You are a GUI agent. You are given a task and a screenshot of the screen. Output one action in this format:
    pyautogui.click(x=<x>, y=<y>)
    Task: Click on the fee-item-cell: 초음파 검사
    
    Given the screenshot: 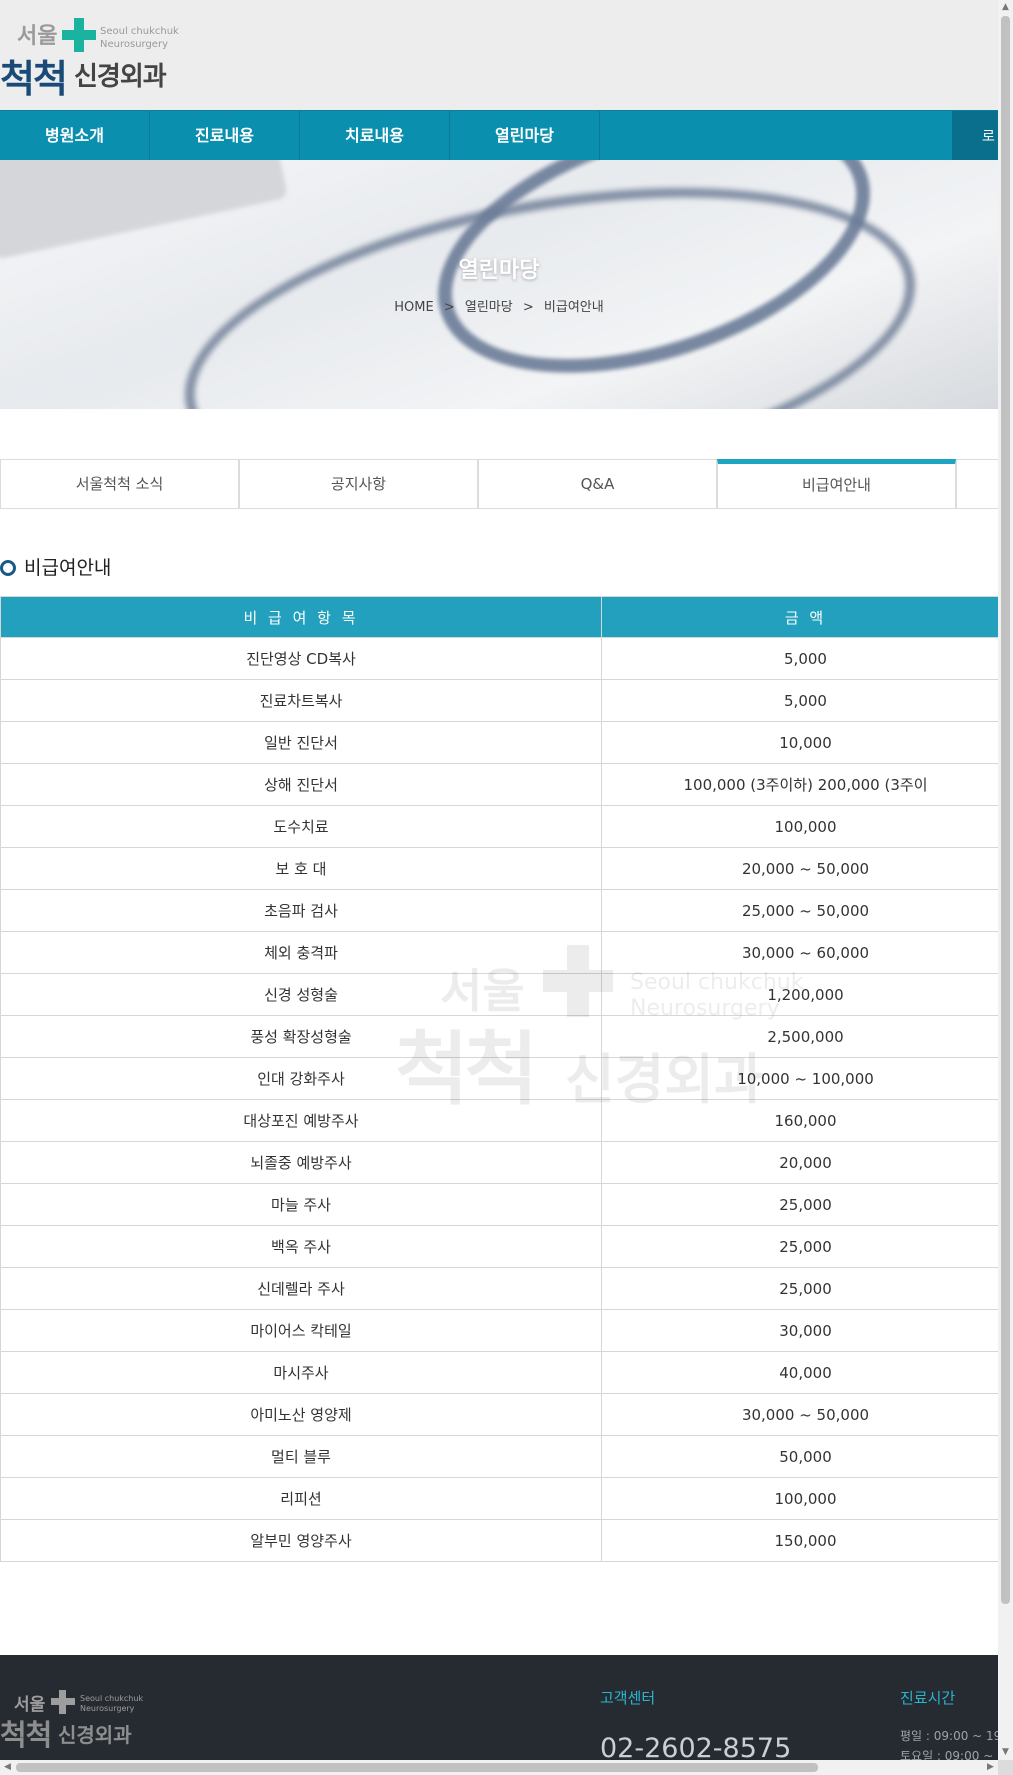 What is the action you would take?
    pyautogui.click(x=301, y=910)
    